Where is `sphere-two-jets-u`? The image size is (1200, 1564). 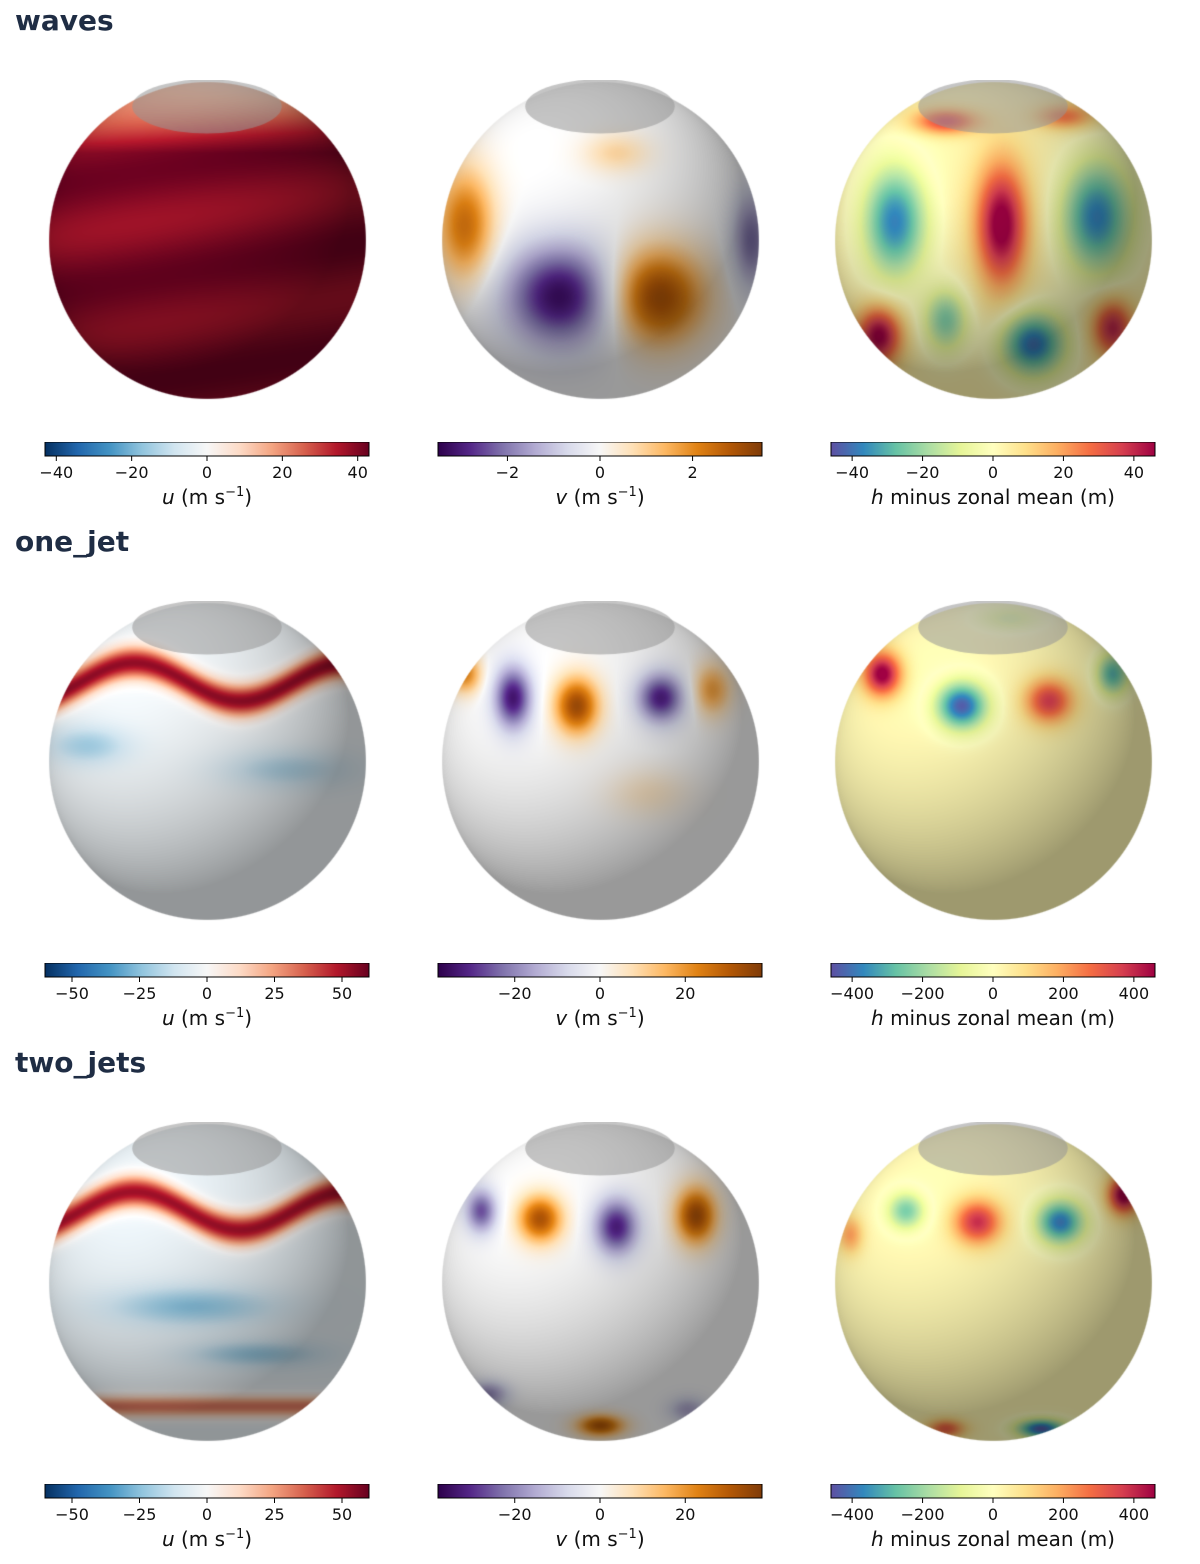
sphere-two-jets-u is located at coordinates (207, 1282).